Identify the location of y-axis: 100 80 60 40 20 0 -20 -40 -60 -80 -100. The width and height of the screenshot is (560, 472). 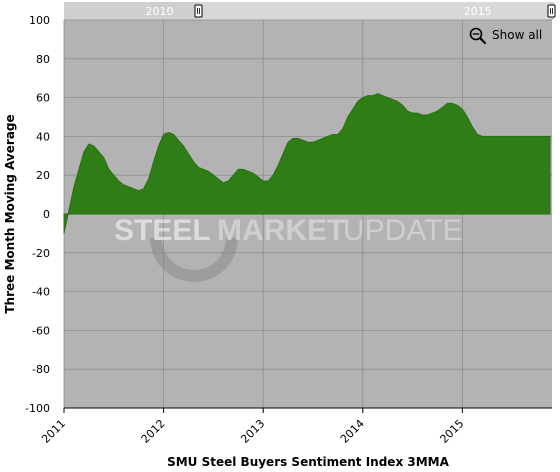
(37, 214).